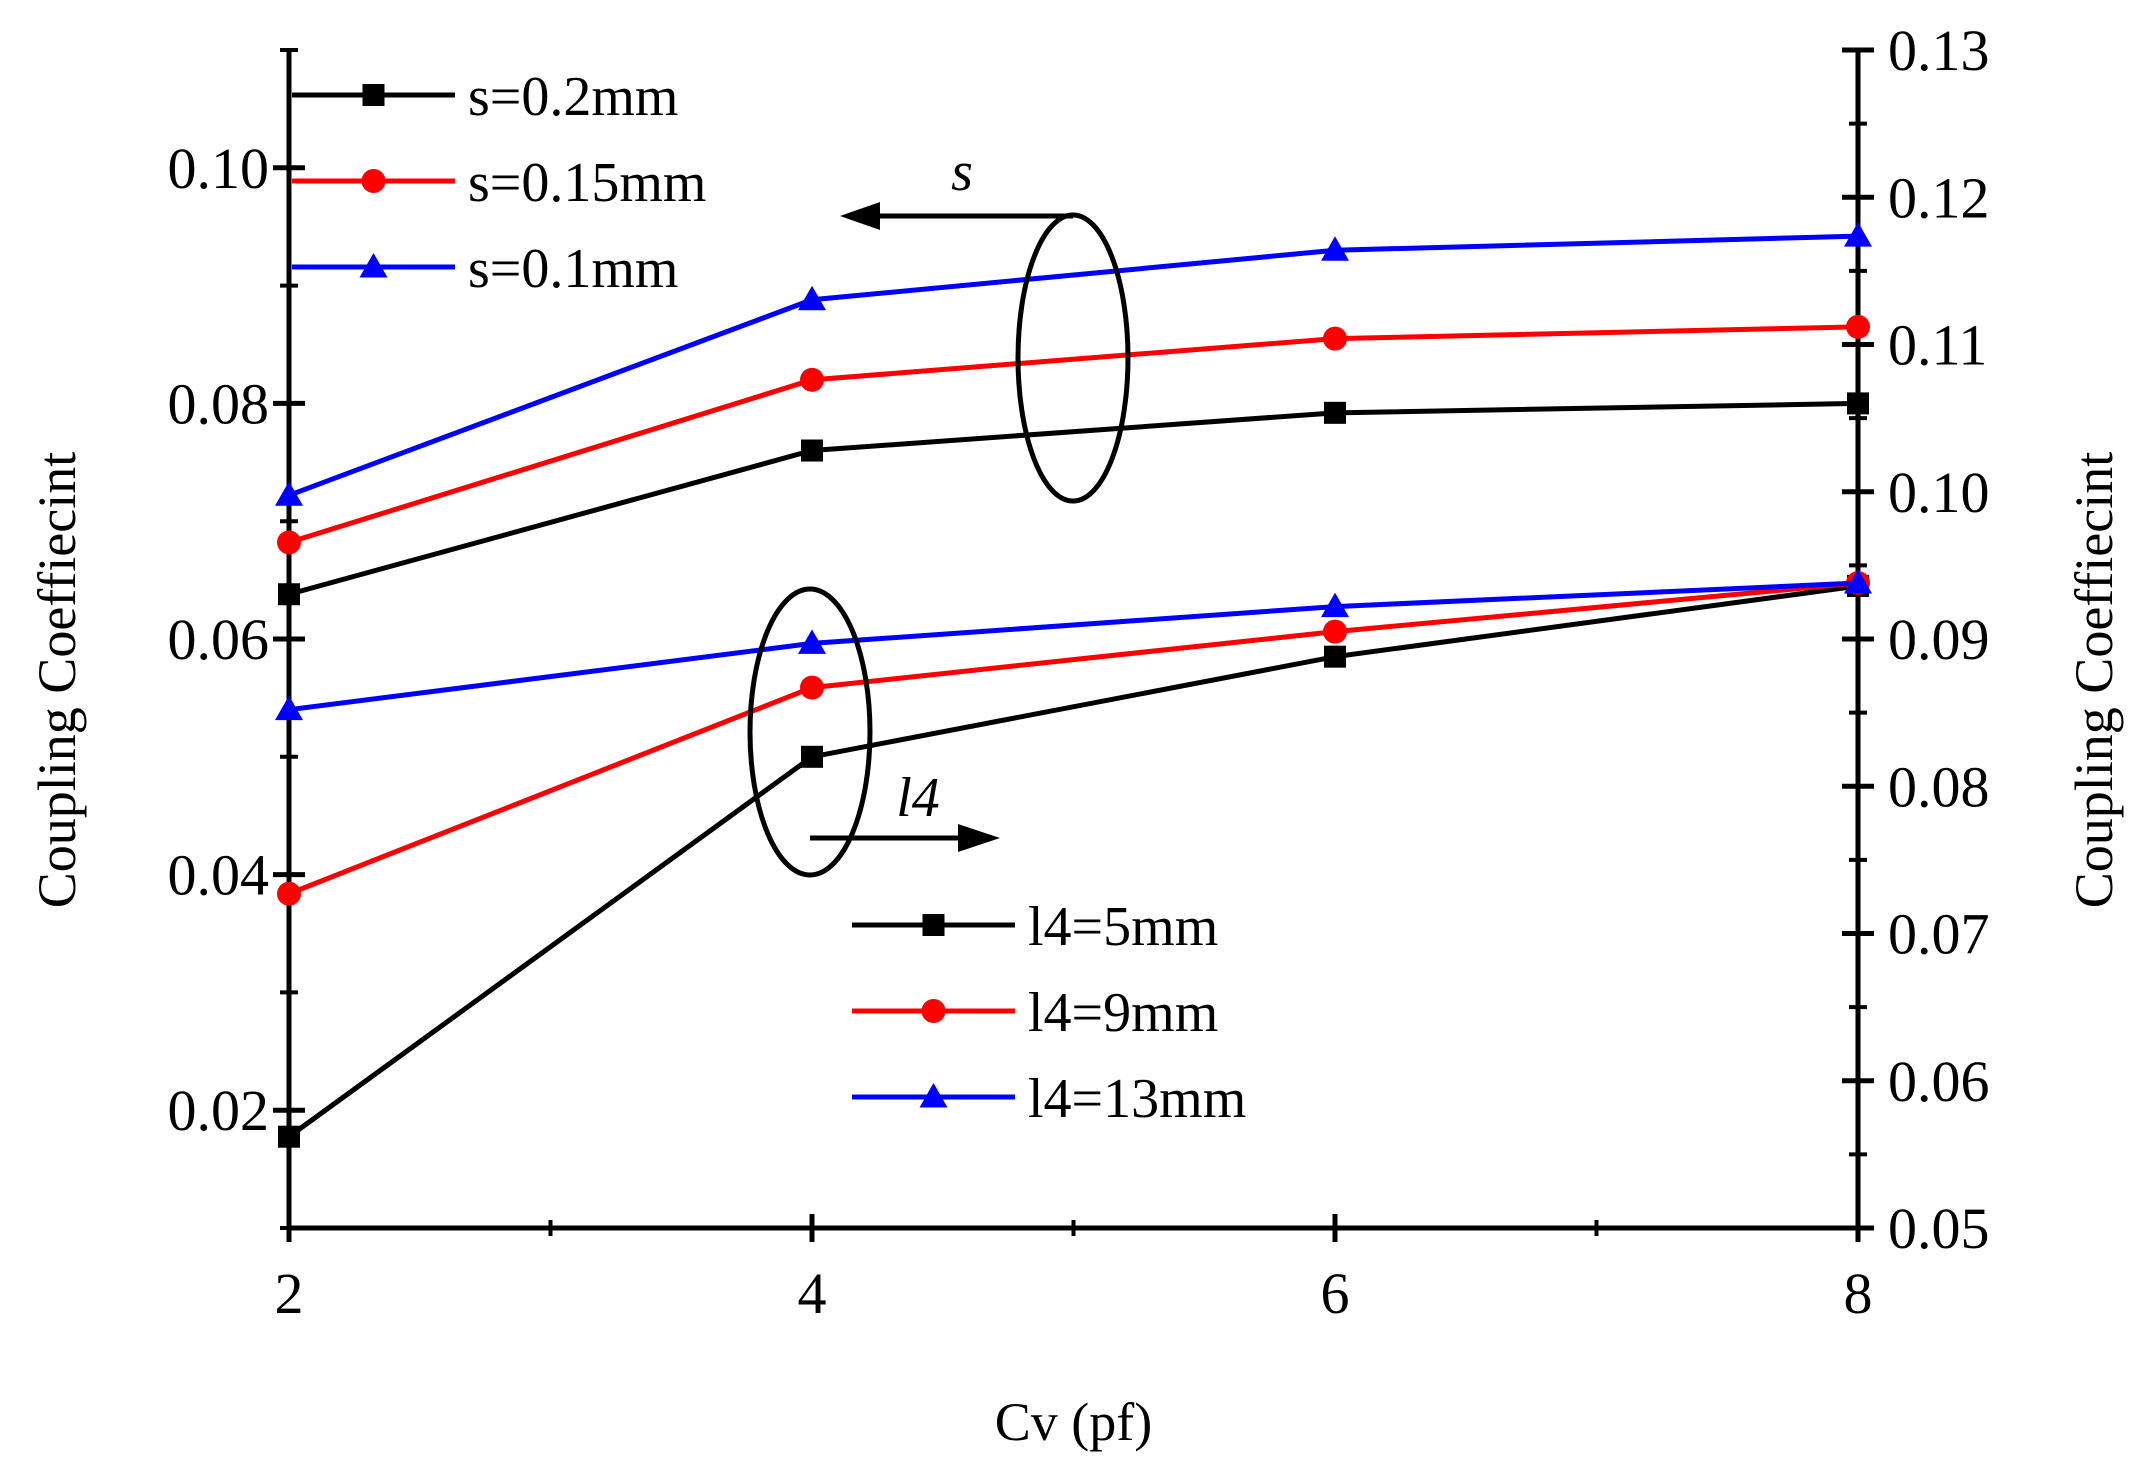 The image size is (2129, 1474). I want to click on legend-item: l4=5mm, so click(1035, 927).